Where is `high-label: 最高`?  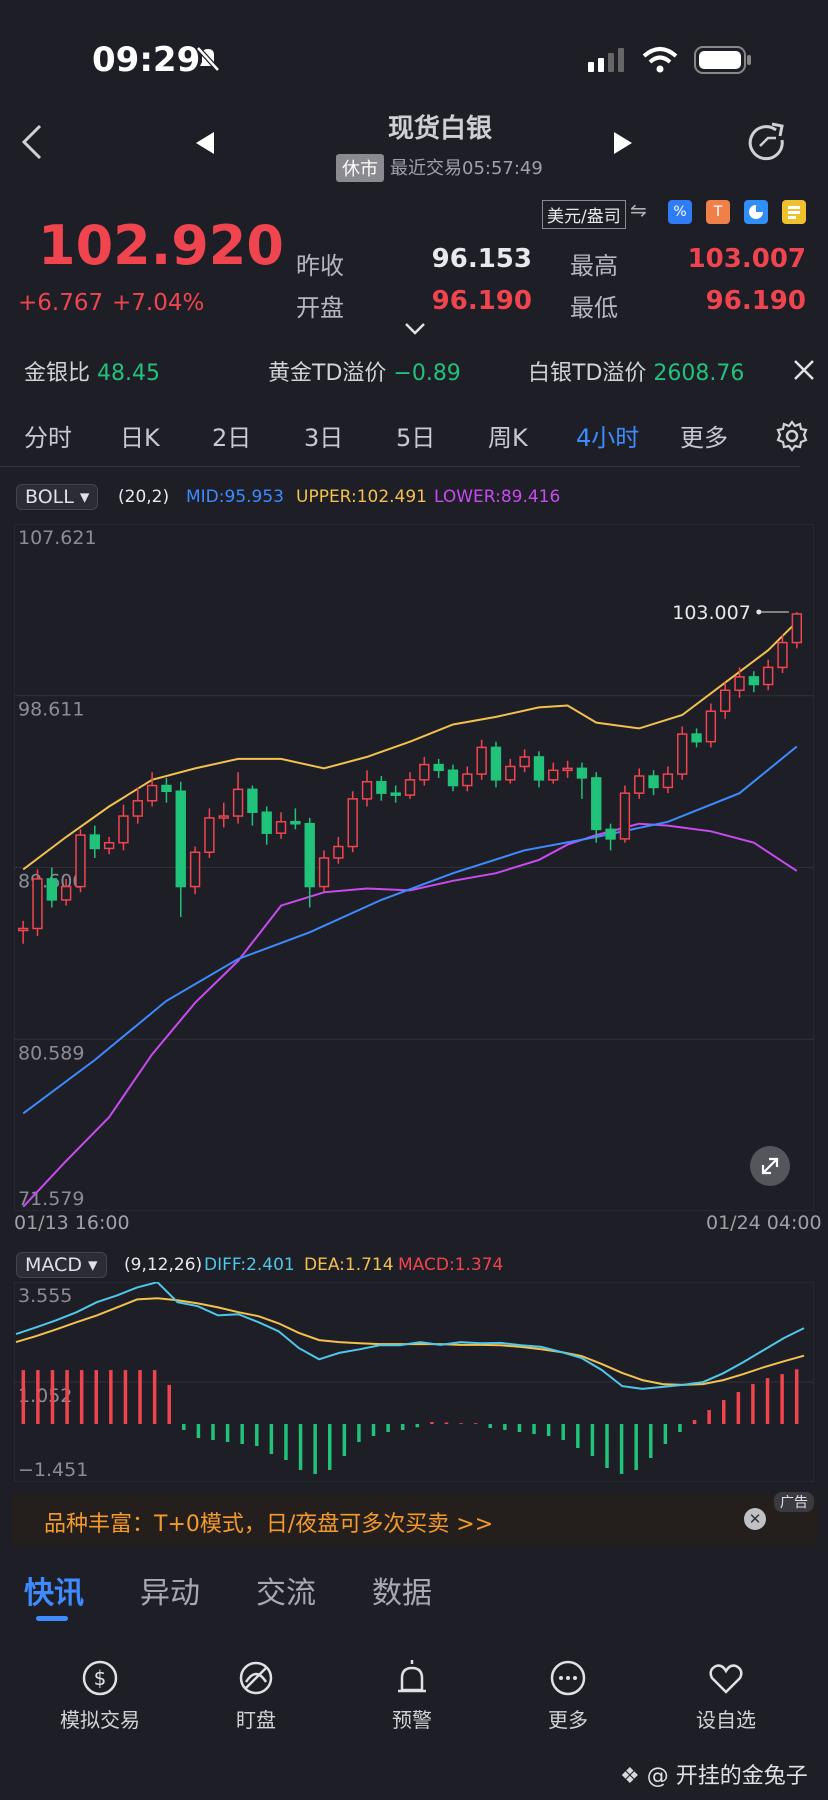 high-label: 最高 is located at coordinates (594, 266).